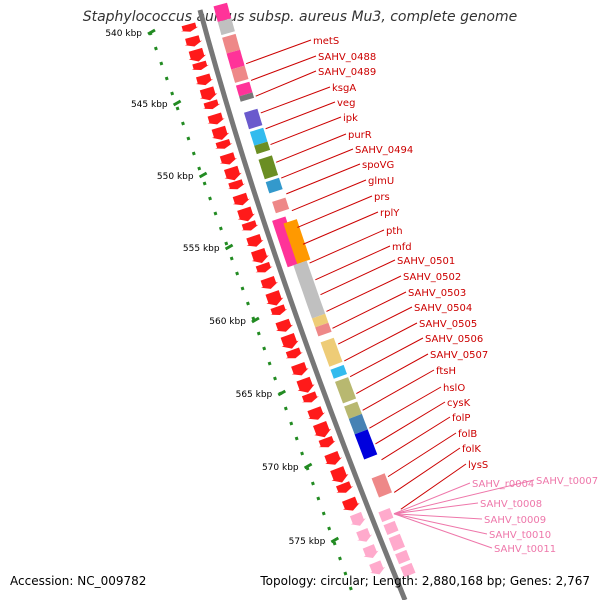 This screenshot has height=600, width=600. Describe the element at coordinates (472, 527) in the screenshot. I see `rna-label-sahv-t0010: SAHV_t0010` at that location.